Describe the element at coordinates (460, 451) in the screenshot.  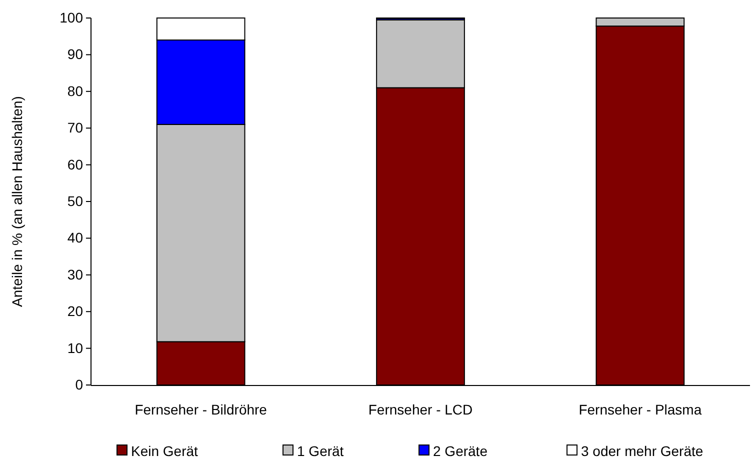
I see `legend-label: 2 Geräte` at that location.